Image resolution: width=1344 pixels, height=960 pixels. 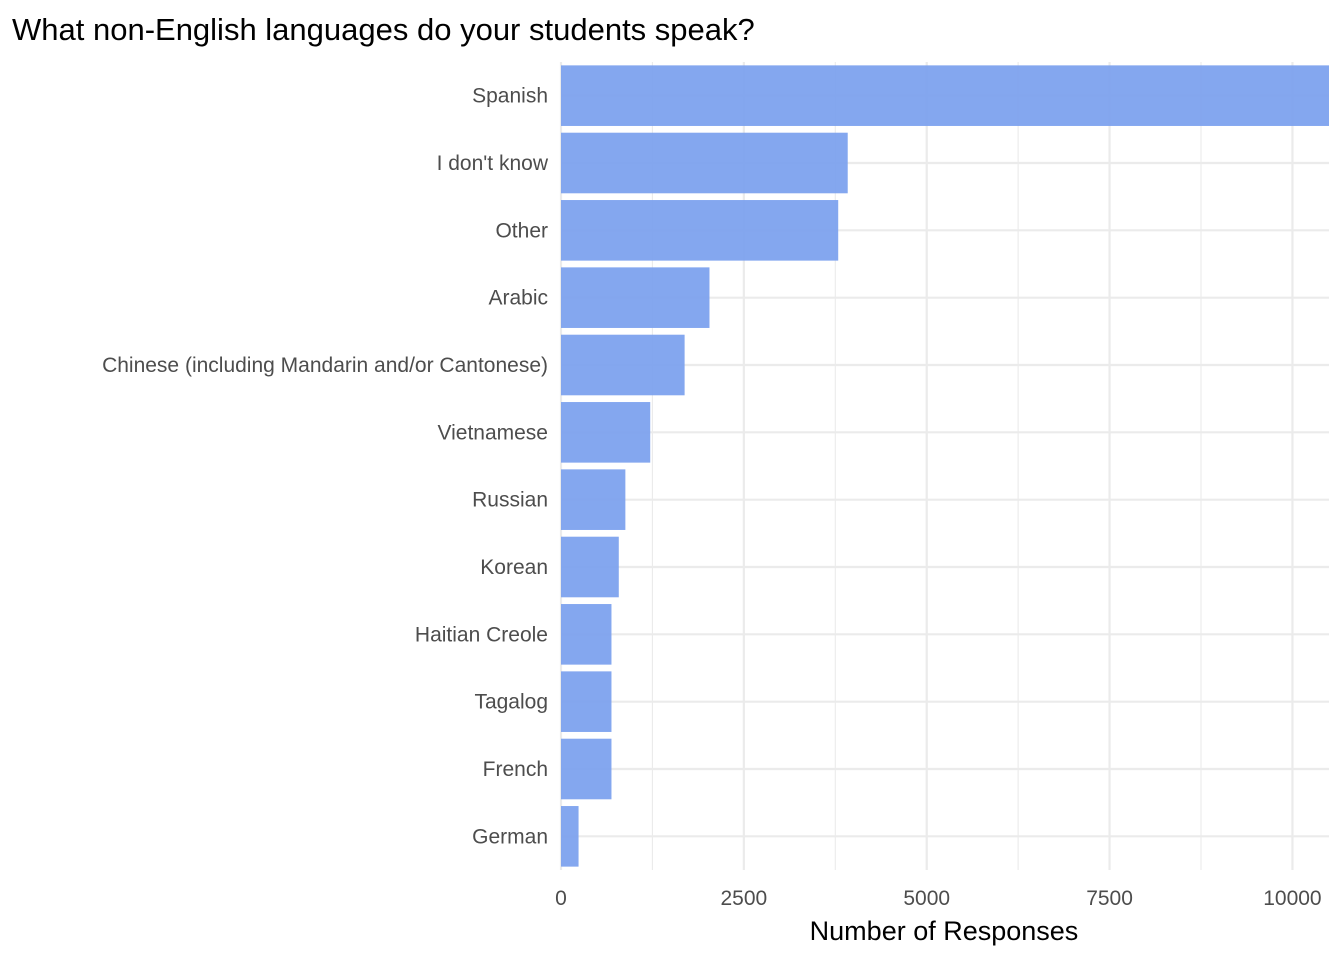 I want to click on category-label: Korean, so click(x=514, y=567).